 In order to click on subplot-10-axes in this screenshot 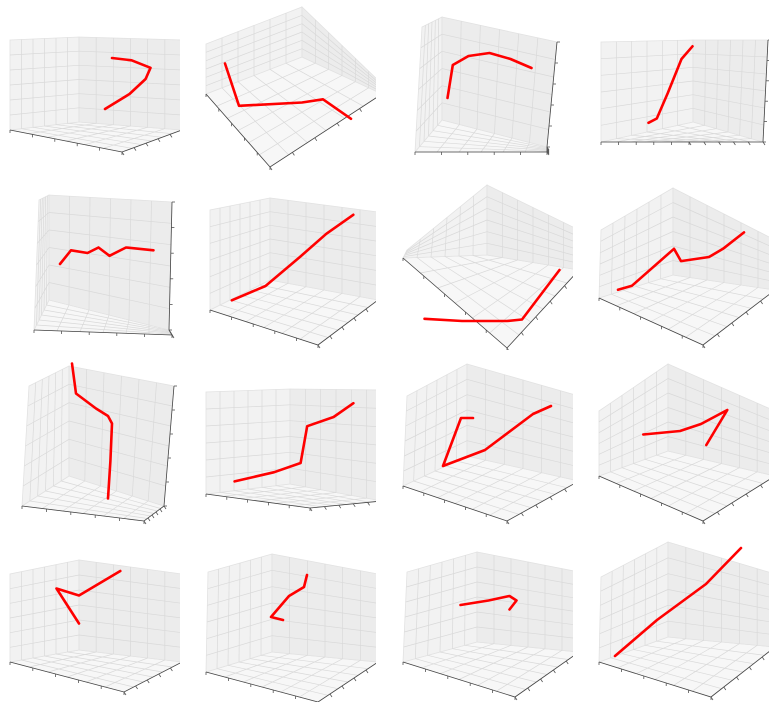, I will do `click(288, 441)`.